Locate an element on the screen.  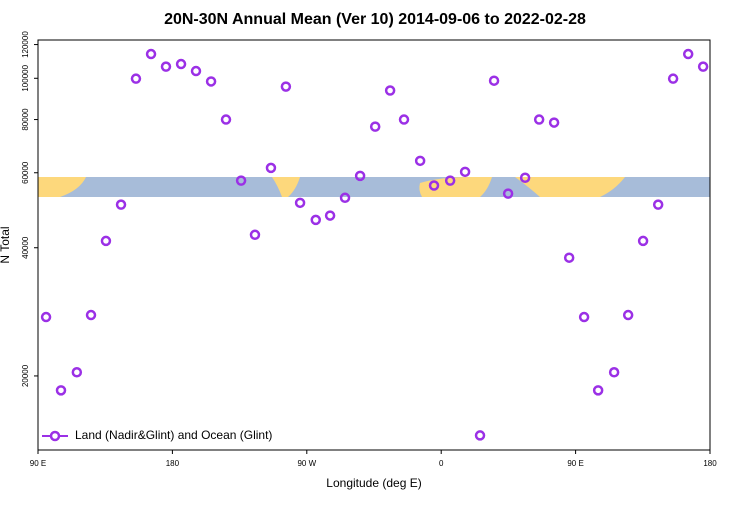
y-tick-label: 60000 is located at coordinates (25, 172).